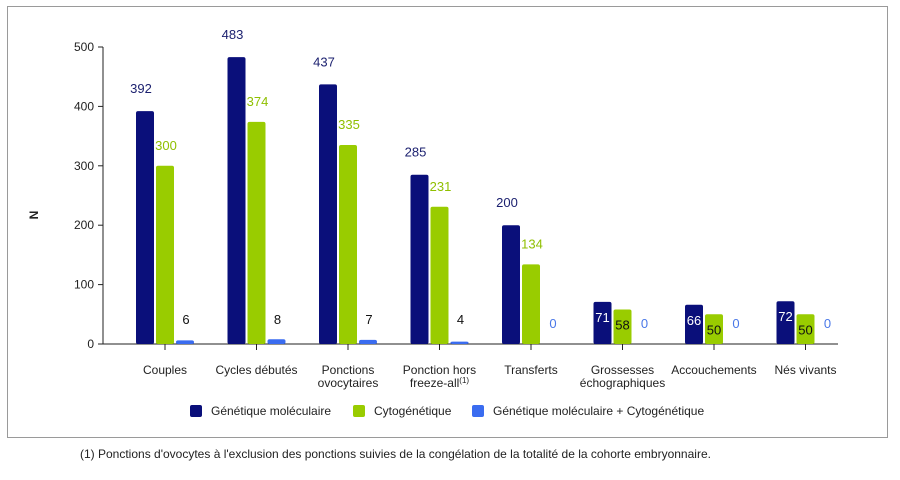  Describe the element at coordinates (165, 370) in the screenshot. I see `category-label: Couples` at that location.